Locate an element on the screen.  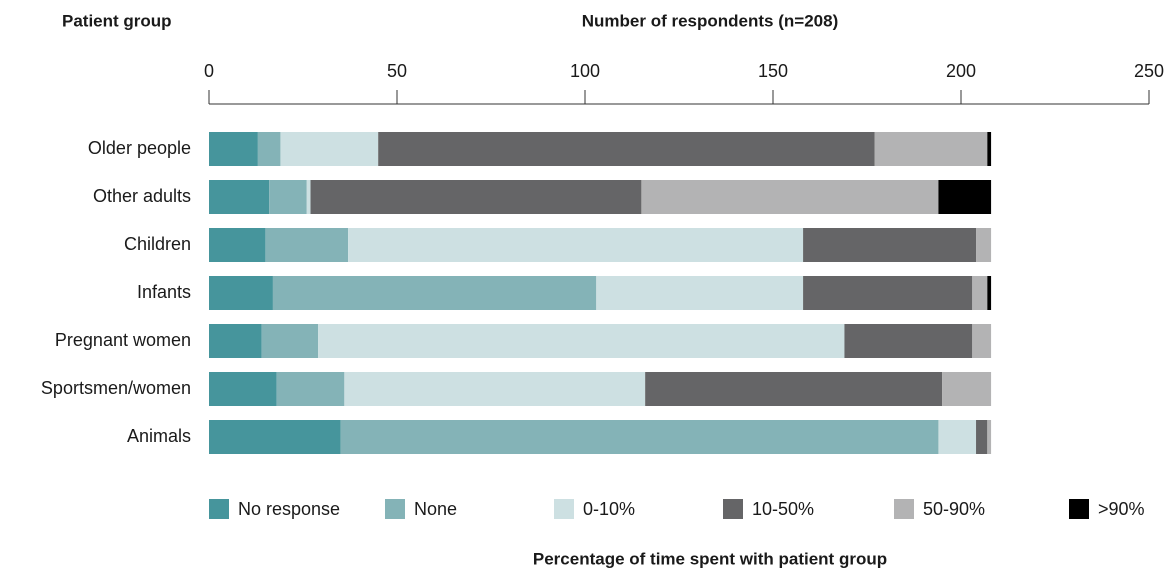
legend-label: 10-50% is located at coordinates (783, 509).